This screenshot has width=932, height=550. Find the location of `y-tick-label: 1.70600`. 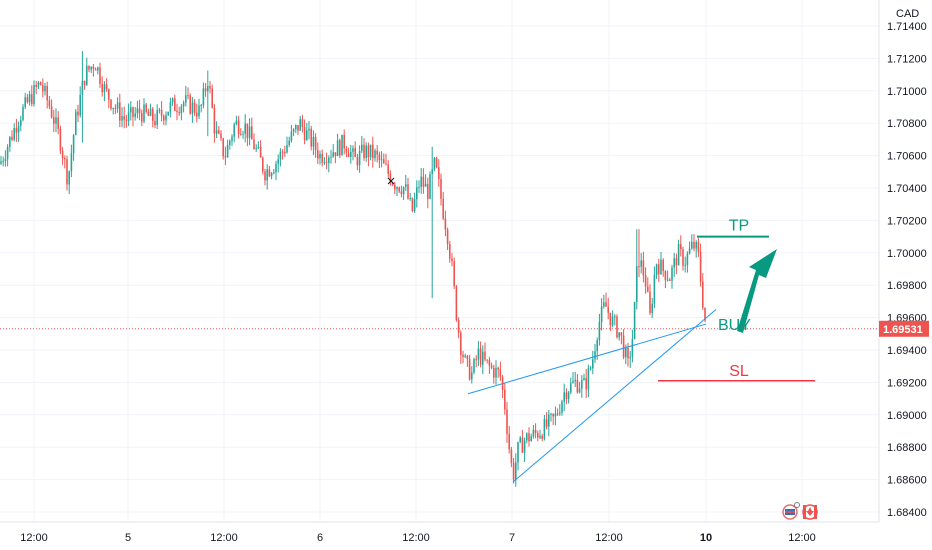

y-tick-label: 1.70600 is located at coordinates (907, 157).